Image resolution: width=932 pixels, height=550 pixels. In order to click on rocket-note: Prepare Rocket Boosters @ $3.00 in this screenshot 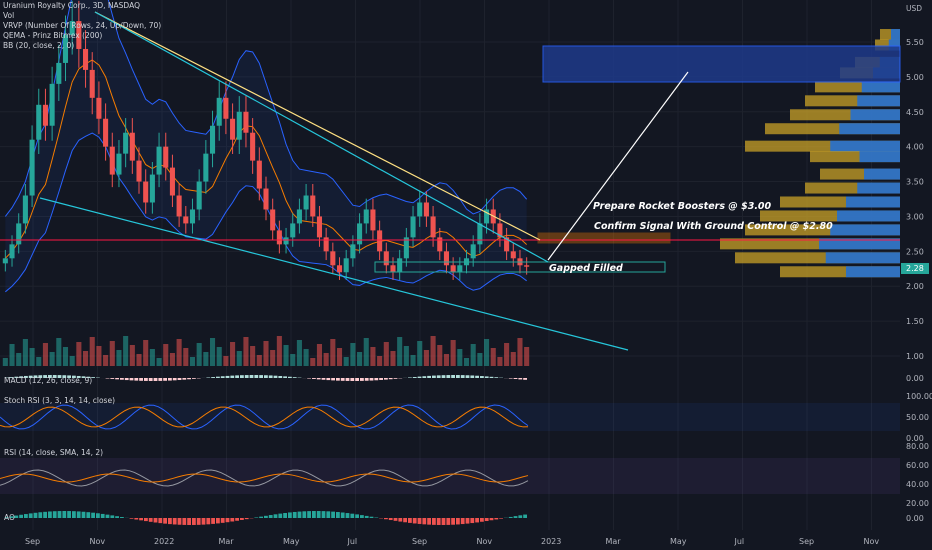, I will do `click(682, 206)`.